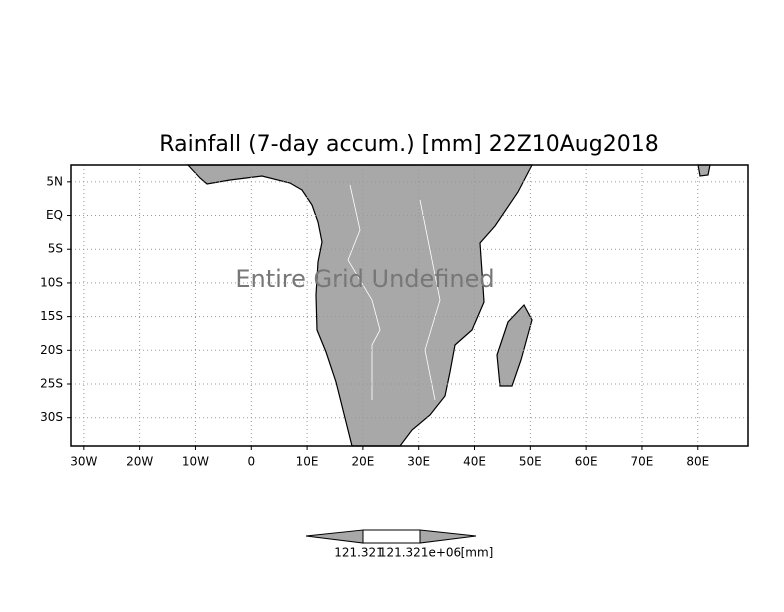 Image resolution: width=784 pixels, height=612 pixels. I want to click on x-tick-label: 10W, so click(195, 462).